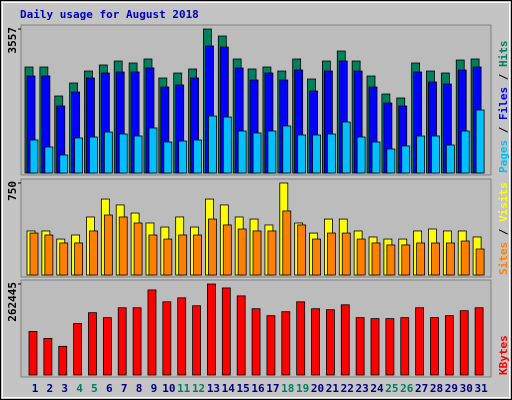 The height and width of the screenshot is (400, 512). What do you see at coordinates (12, 40) in the screenshot?
I see `y-tick-label: 3557` at bounding box center [12, 40].